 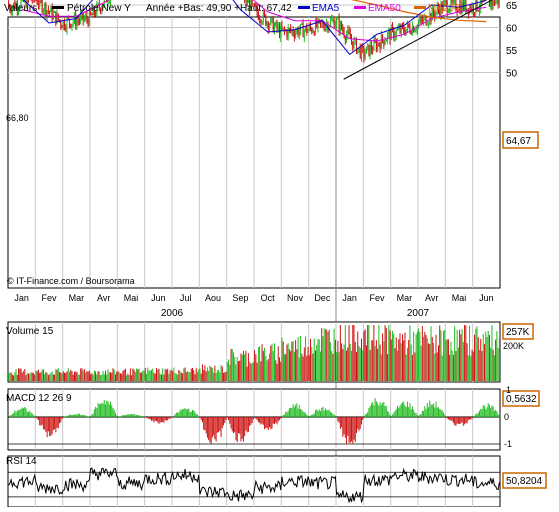 What do you see at coordinates (172, 313) in the screenshot?
I see `year-label: 2006` at bounding box center [172, 313].